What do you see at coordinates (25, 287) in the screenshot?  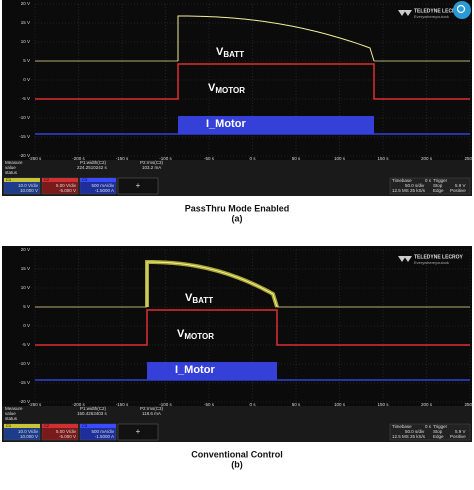 I see `y-axis-label: 10 V` at bounding box center [25, 287].